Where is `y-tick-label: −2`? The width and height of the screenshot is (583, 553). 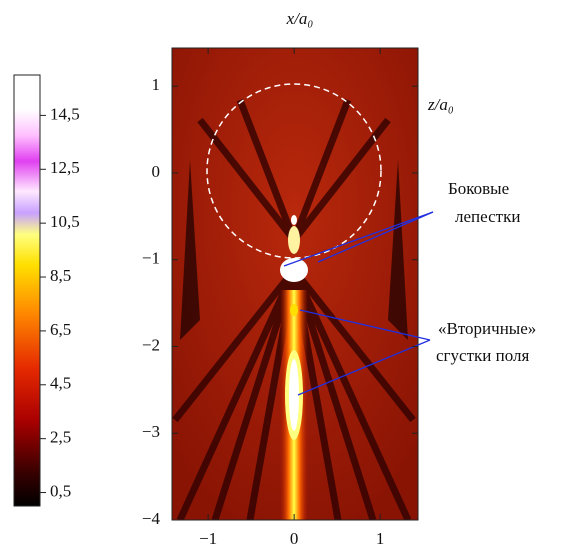 y-tick-label: −2 is located at coordinates (151, 344).